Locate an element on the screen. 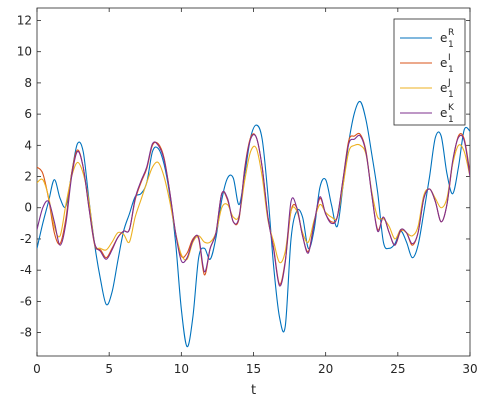 The width and height of the screenshot is (493, 407). x-tick-label: 0 is located at coordinates (37, 369).